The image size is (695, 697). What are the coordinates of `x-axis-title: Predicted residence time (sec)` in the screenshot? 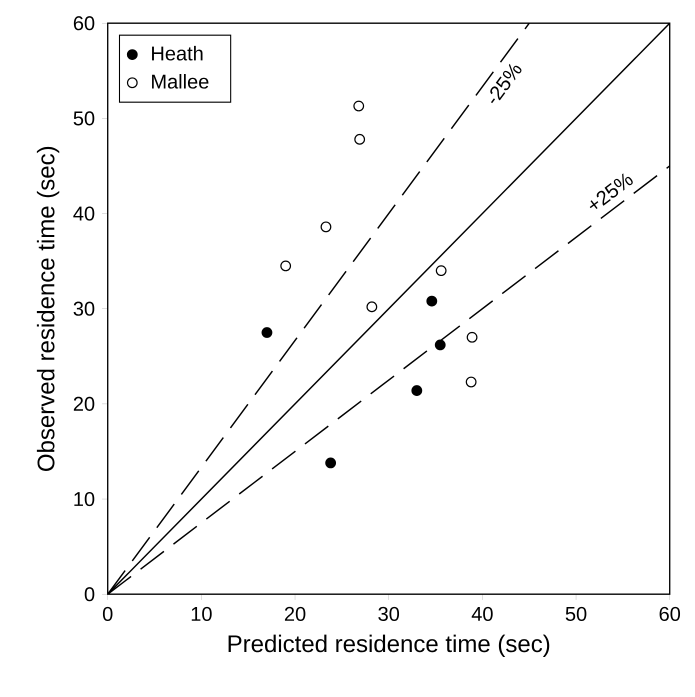 It's located at (389, 645).